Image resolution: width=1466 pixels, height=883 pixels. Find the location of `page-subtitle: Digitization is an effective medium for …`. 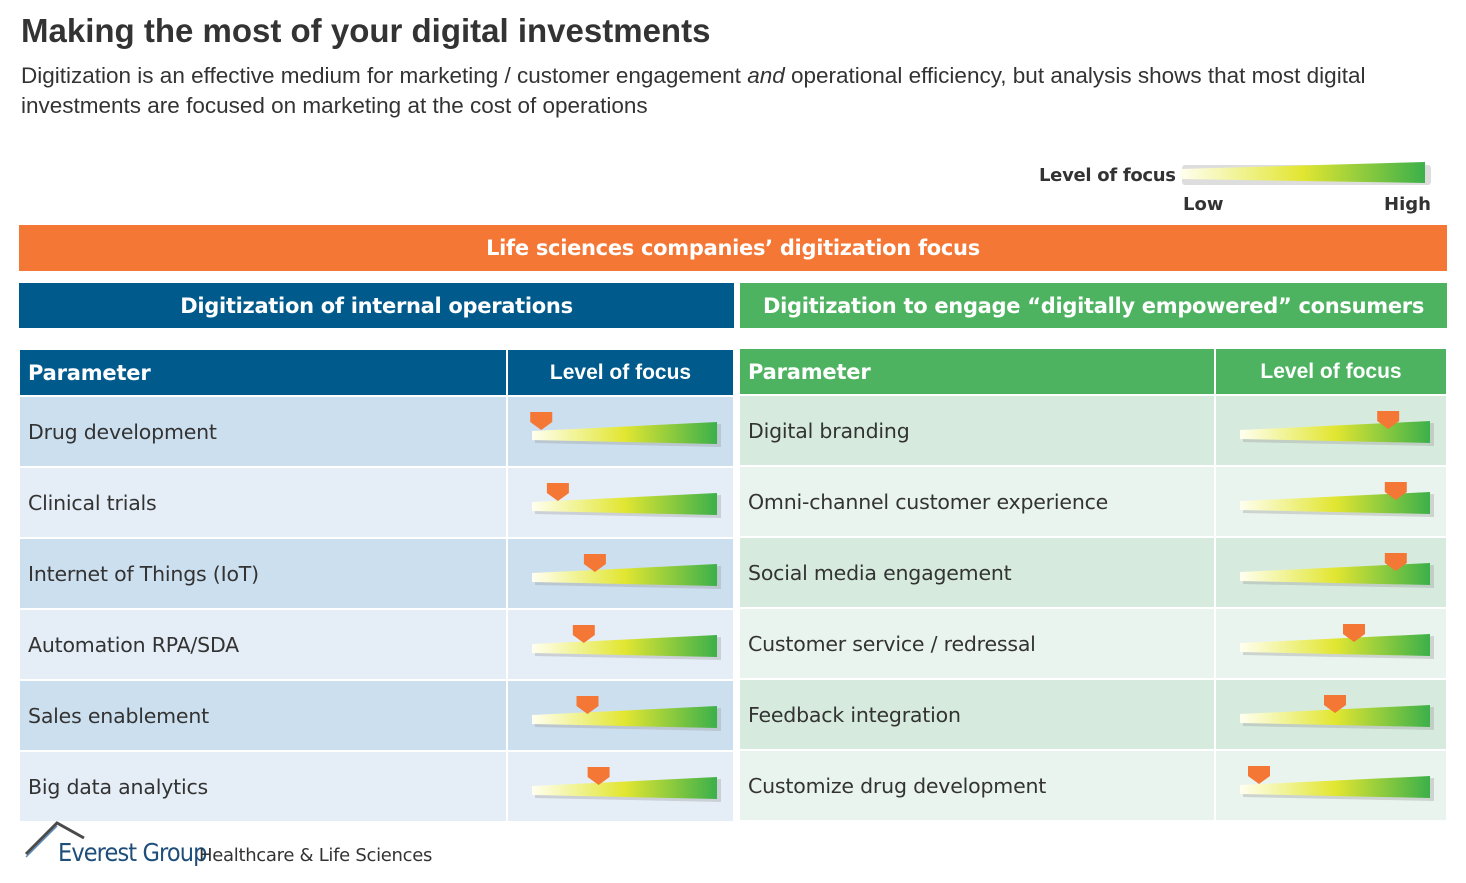

page-subtitle: Digitization is an effective medium for … is located at coordinates (731, 91).